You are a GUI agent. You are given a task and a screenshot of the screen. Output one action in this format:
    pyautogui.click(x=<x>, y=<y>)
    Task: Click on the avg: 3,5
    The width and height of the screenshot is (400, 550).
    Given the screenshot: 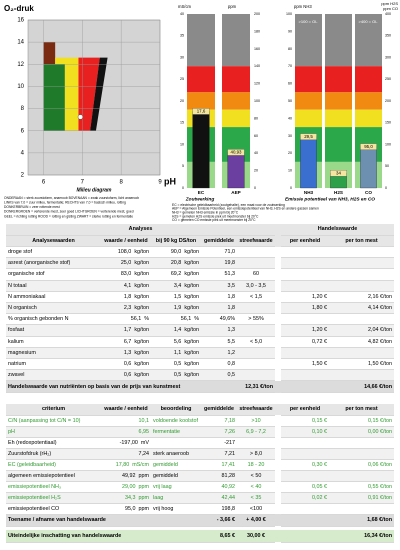 What is the action you would take?
    pyautogui.click(x=231, y=285)
    